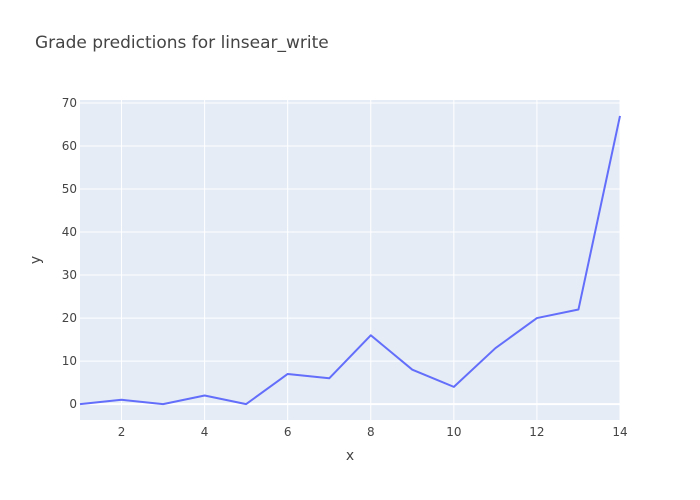 The height and width of the screenshot is (500, 700). Describe the element at coordinates (453, 432) in the screenshot. I see `x-tick-label: 10` at that location.